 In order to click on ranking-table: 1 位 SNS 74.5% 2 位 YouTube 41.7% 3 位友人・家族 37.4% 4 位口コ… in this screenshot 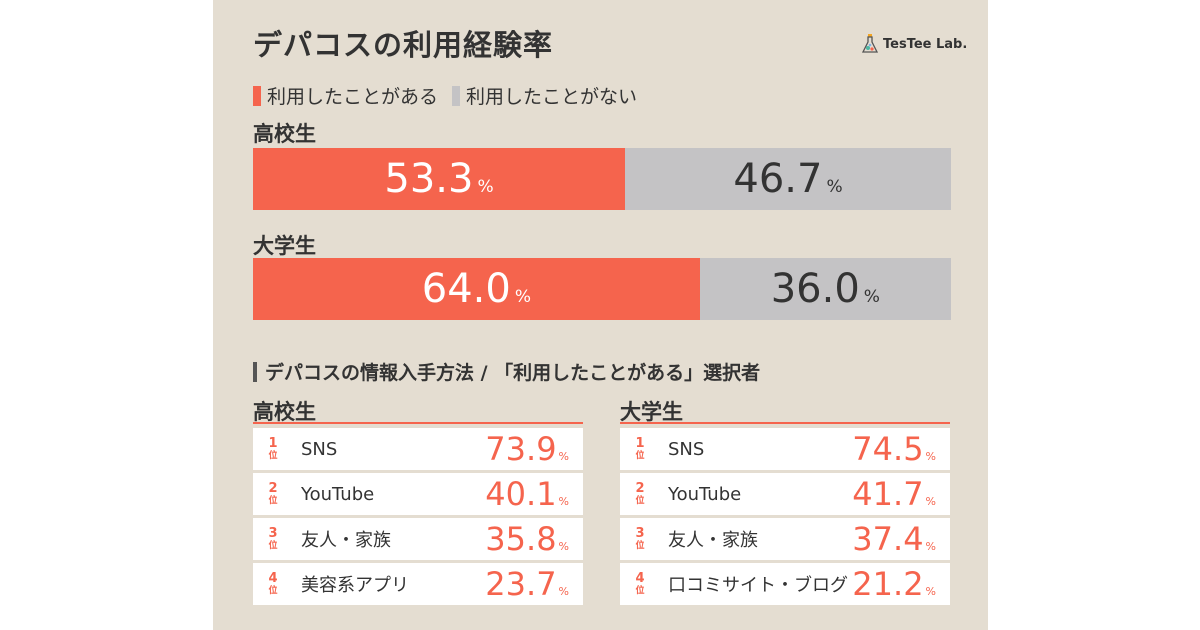, I will do `click(785, 518)`.